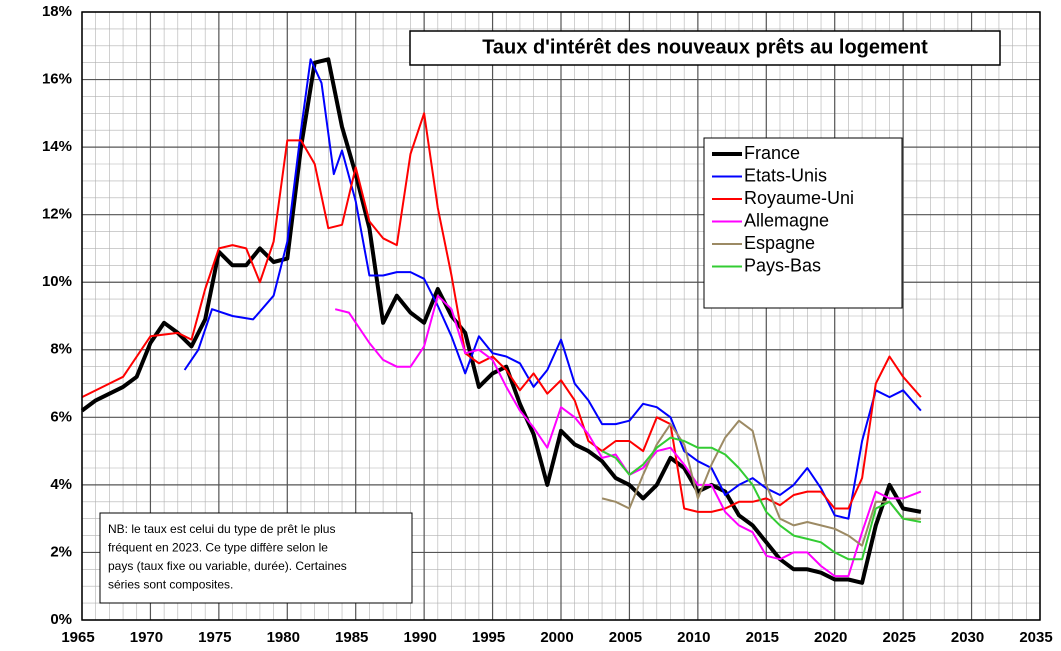 The width and height of the screenshot is (1061, 651). Describe the element at coordinates (170, 585) in the screenshot. I see `note-line: séries sont composites.` at that location.